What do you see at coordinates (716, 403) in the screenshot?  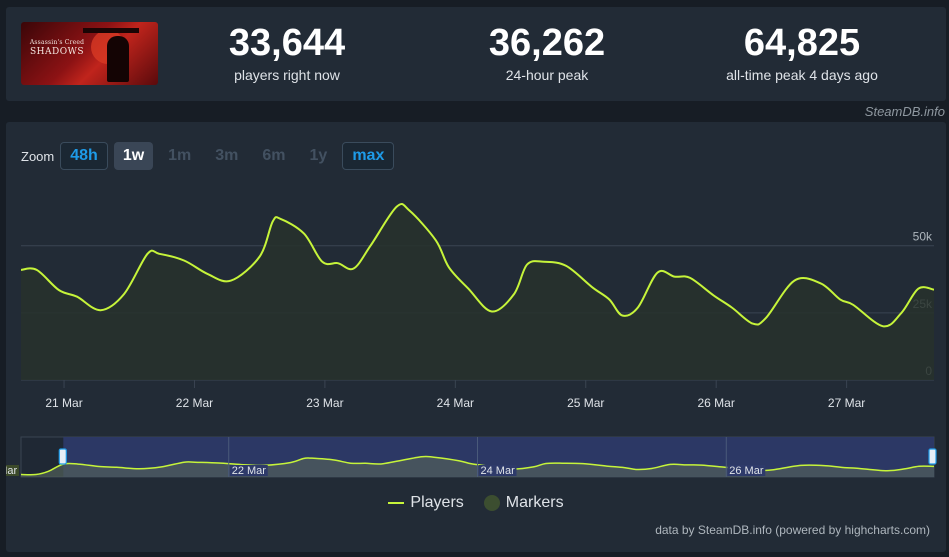 I see `x-tick-label: 26 Mar` at bounding box center [716, 403].